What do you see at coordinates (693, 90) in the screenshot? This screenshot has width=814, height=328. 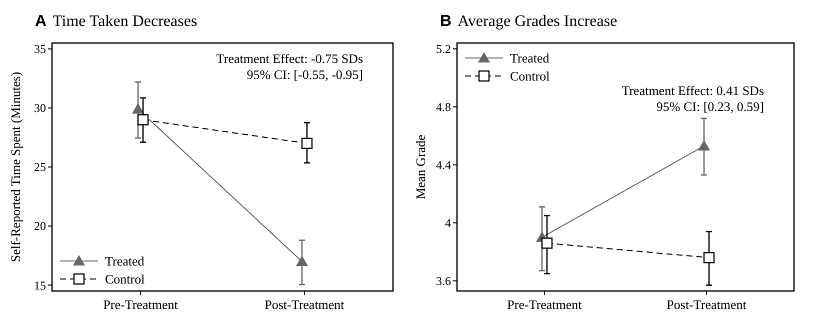 I see `annotation: Treatment Effect: 0.41 SDs` at bounding box center [693, 90].